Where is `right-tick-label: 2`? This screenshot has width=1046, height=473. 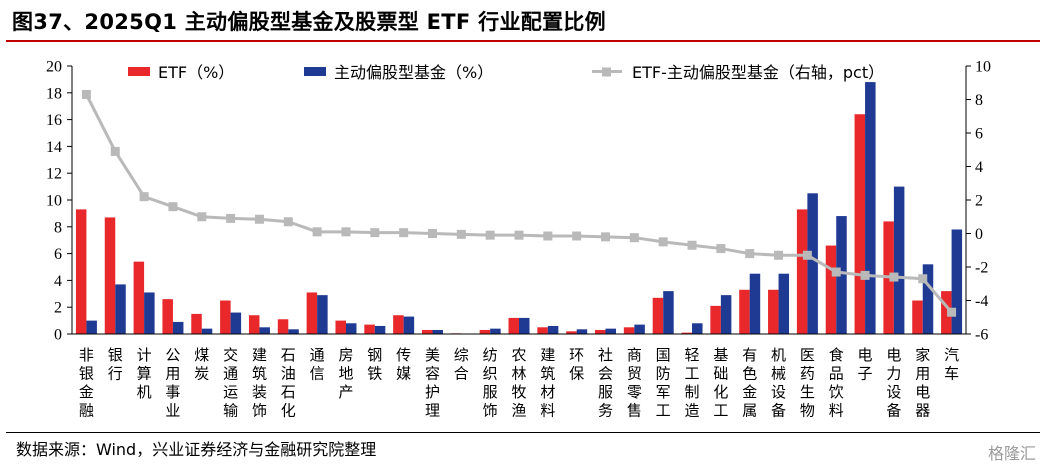
right-tick-label: 2 is located at coordinates (979, 201).